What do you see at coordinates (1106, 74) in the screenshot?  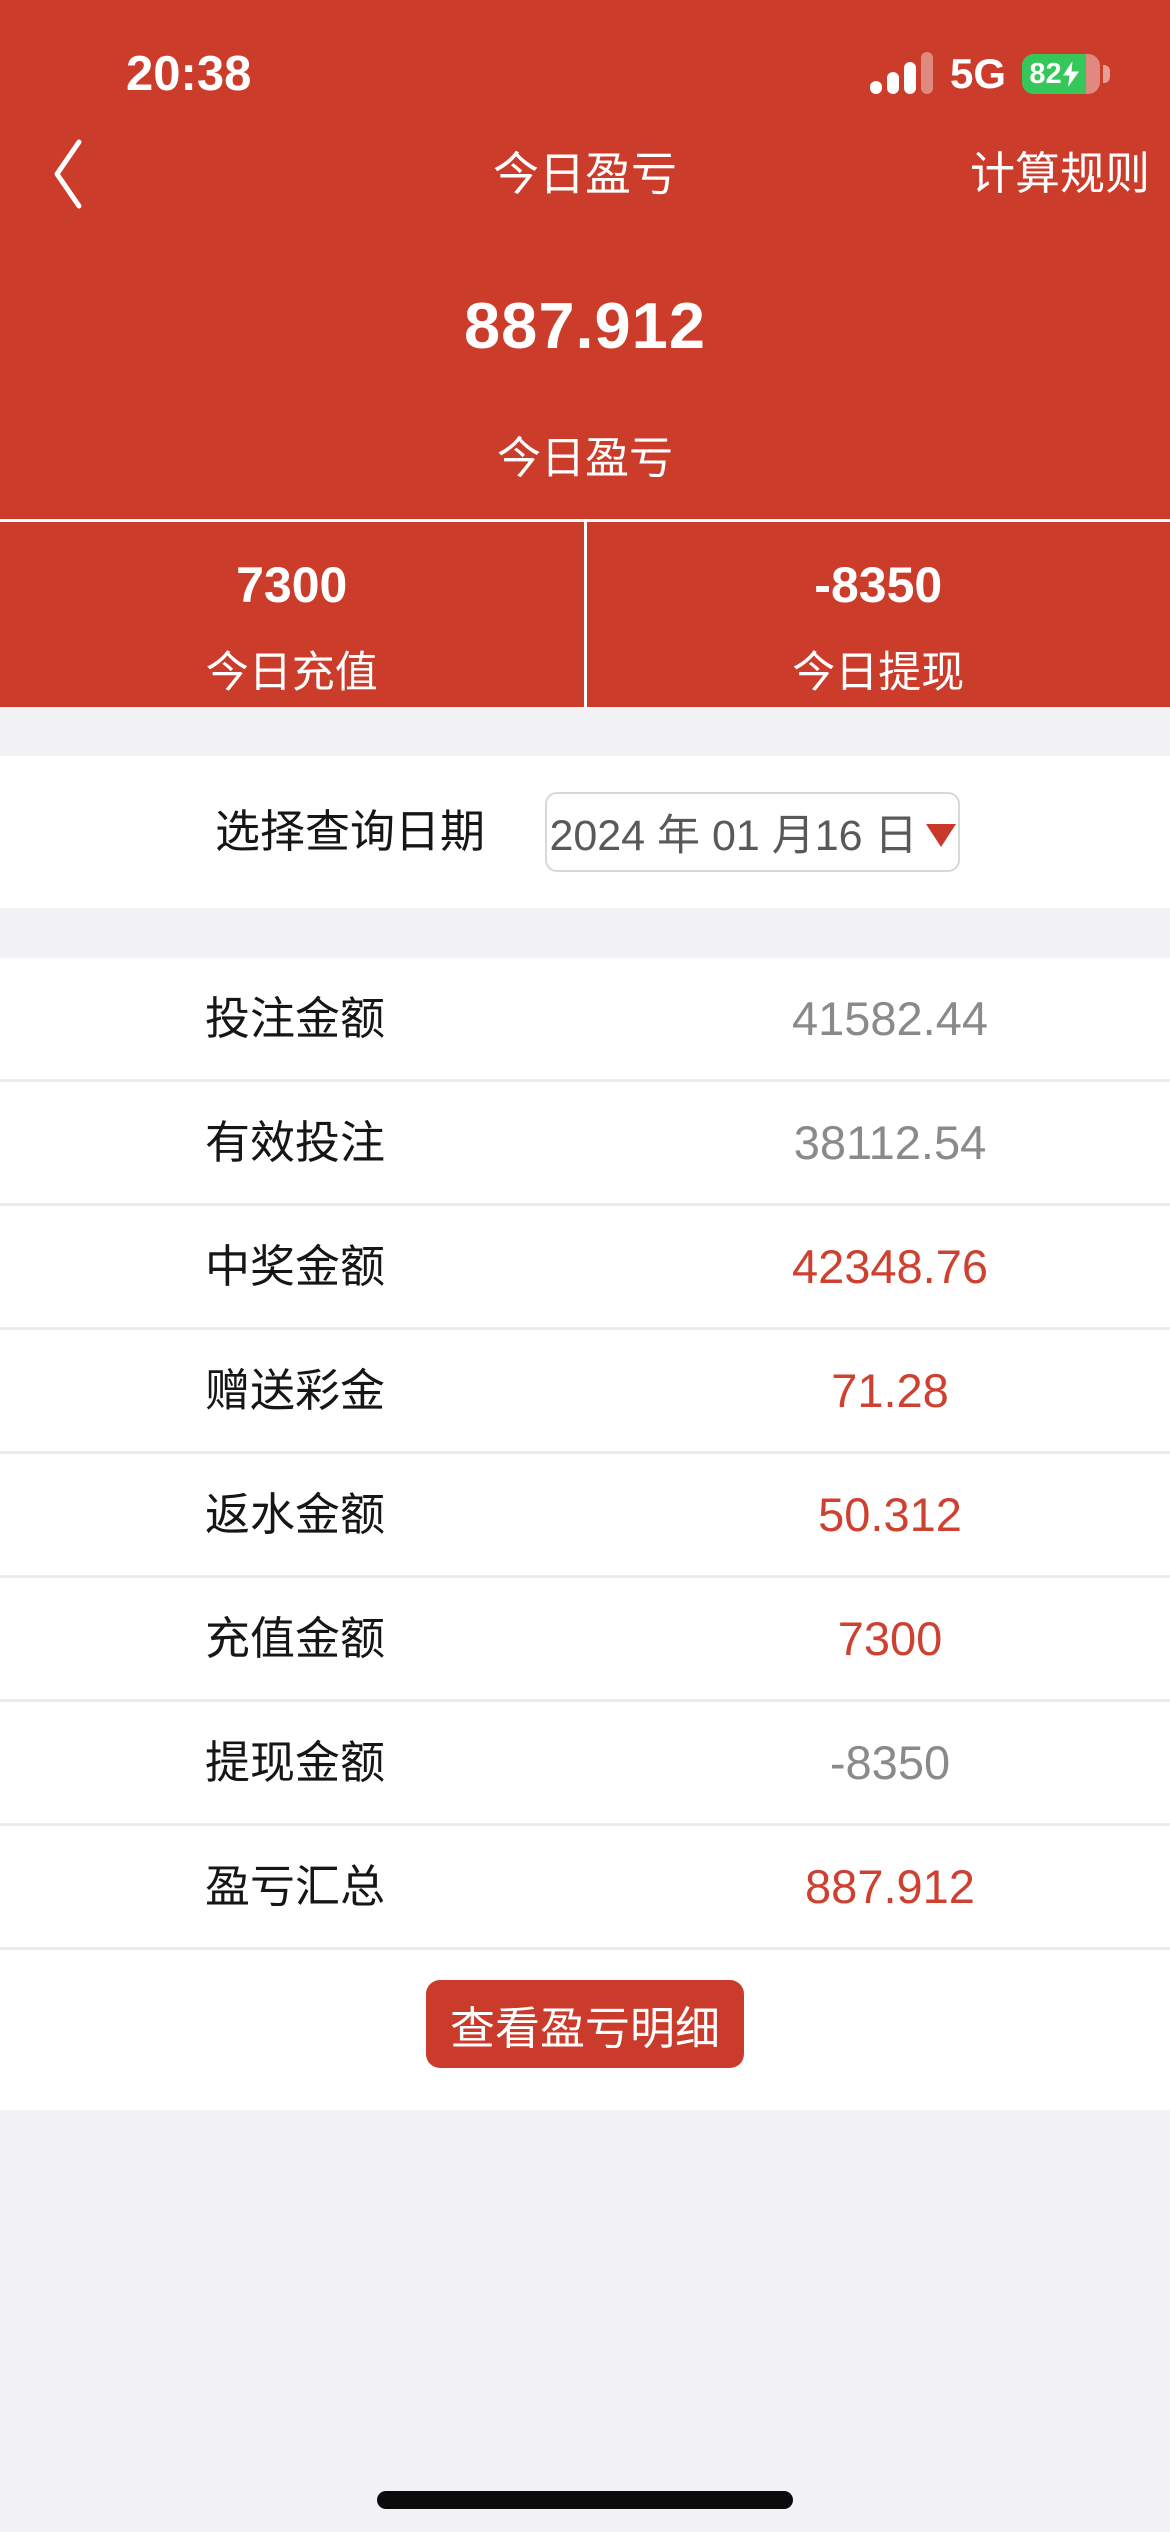 I see `battery-cap` at bounding box center [1106, 74].